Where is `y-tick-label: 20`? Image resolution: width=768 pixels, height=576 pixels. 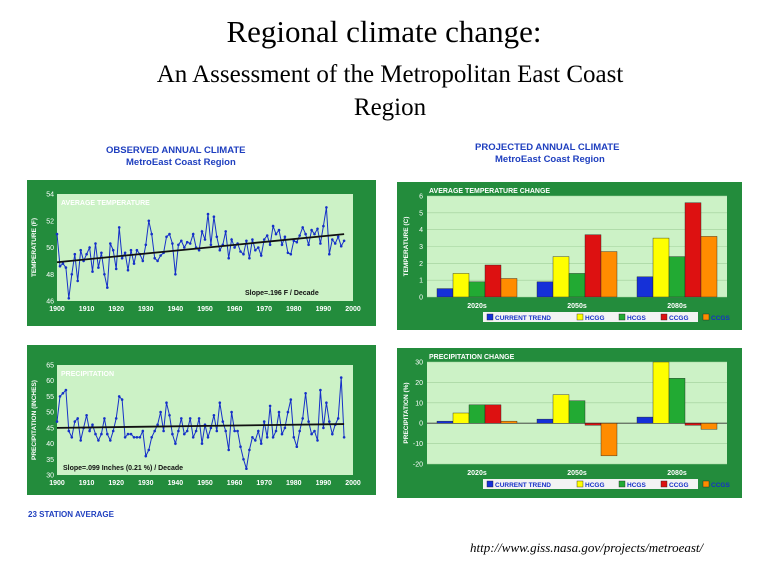
y-tick-label: 20 is located at coordinates (419, 383).